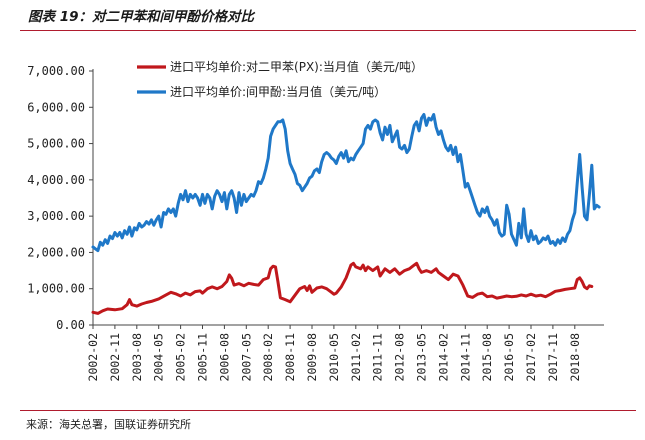 Image resolution: width=645 pixels, height=440 pixels. What do you see at coordinates (290, 357) in the screenshot?
I see `x-tick-label: 2008-11` at bounding box center [290, 357].